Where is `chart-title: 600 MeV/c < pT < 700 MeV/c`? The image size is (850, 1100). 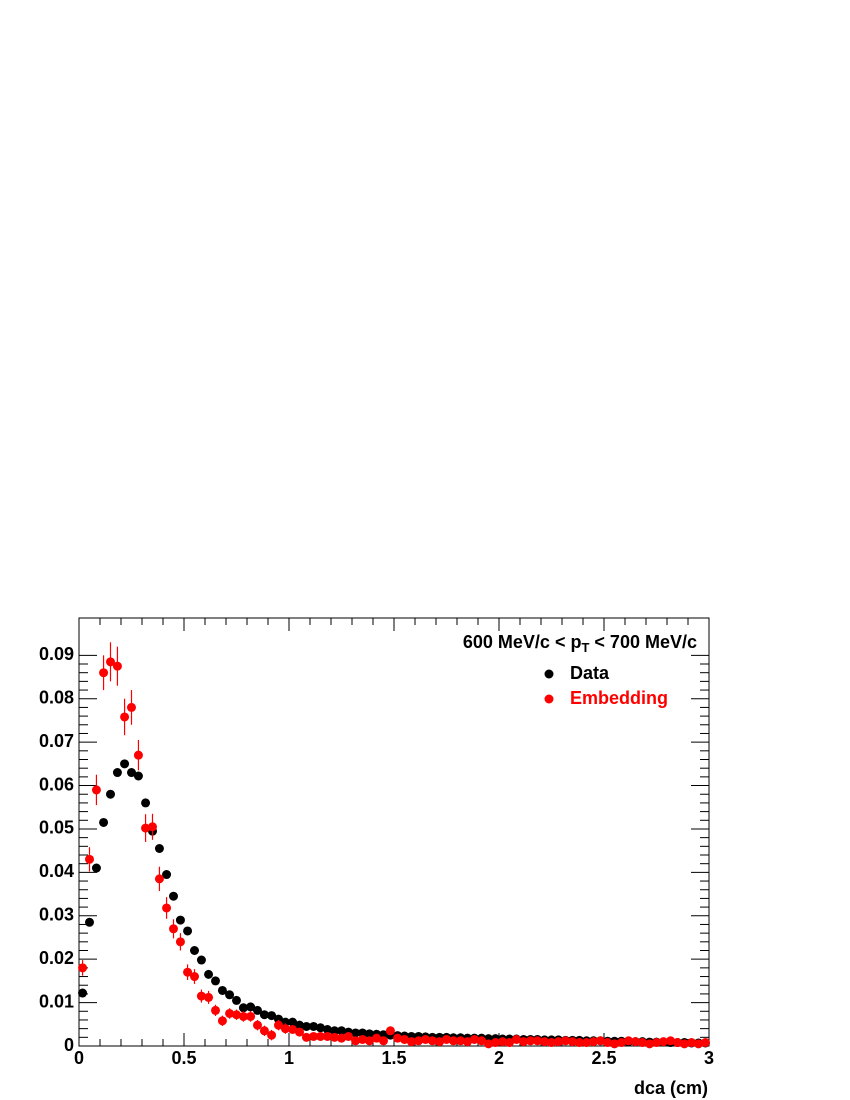
chart-title: 600 MeV/c < pT < 700 MeV/c is located at coordinates (580, 644).